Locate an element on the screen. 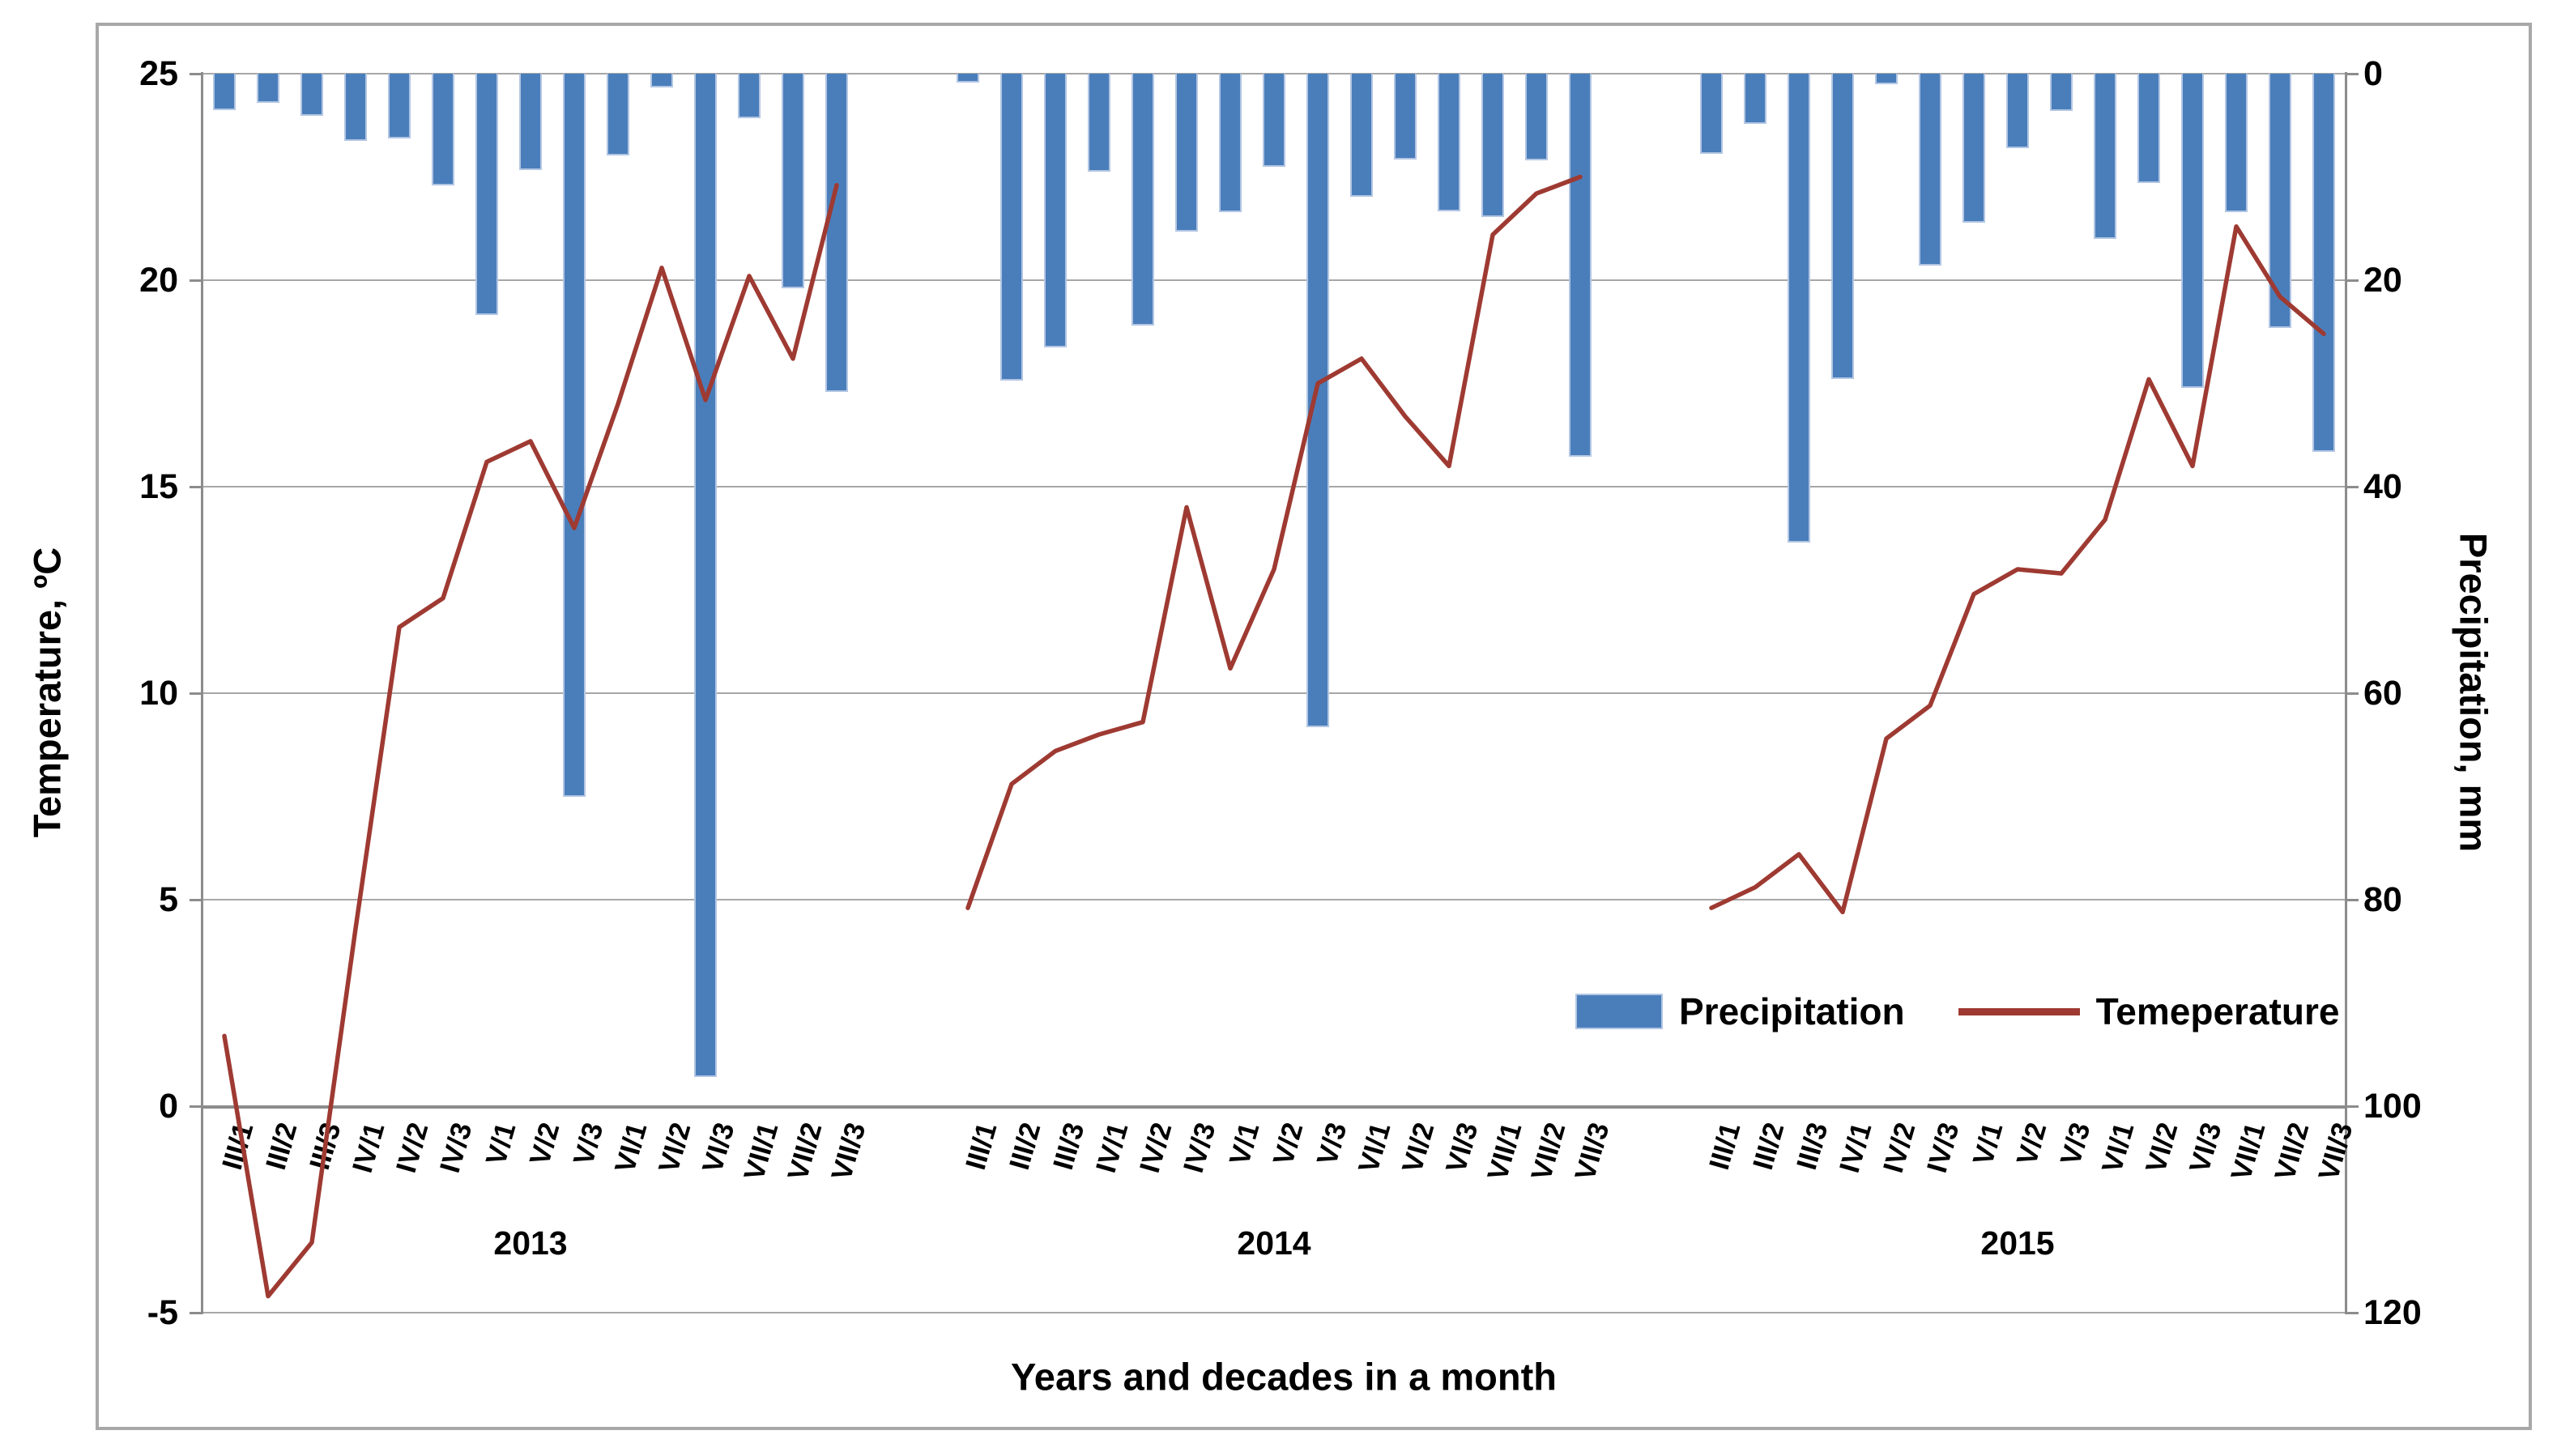 The height and width of the screenshot is (1456, 2557). year-label: 2014 is located at coordinates (1274, 1243).